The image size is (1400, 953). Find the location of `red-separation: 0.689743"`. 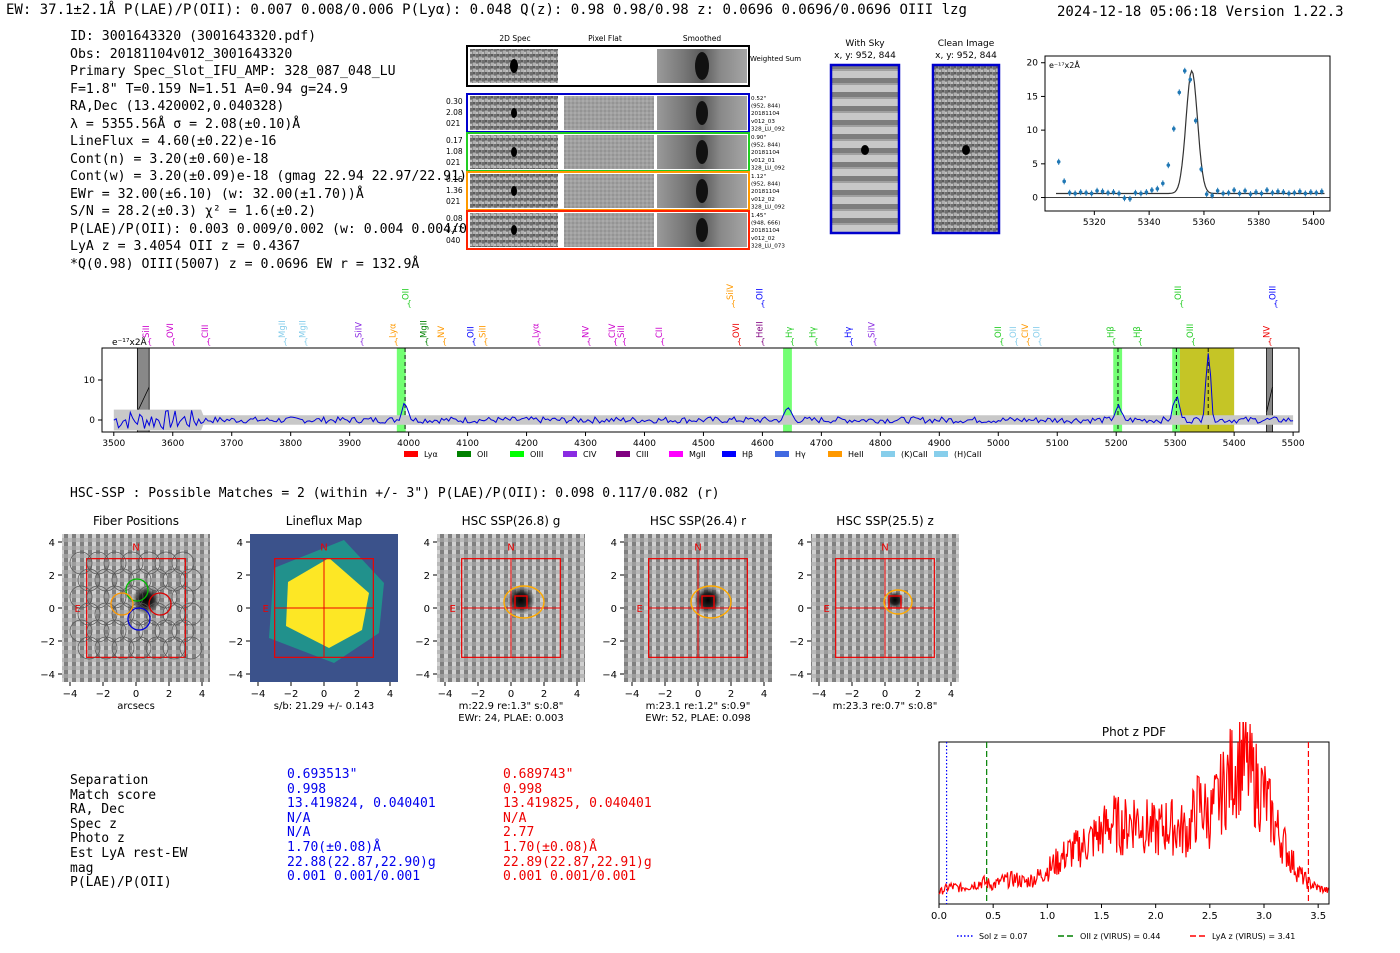

red-separation: 0.689743" is located at coordinates (538, 774).